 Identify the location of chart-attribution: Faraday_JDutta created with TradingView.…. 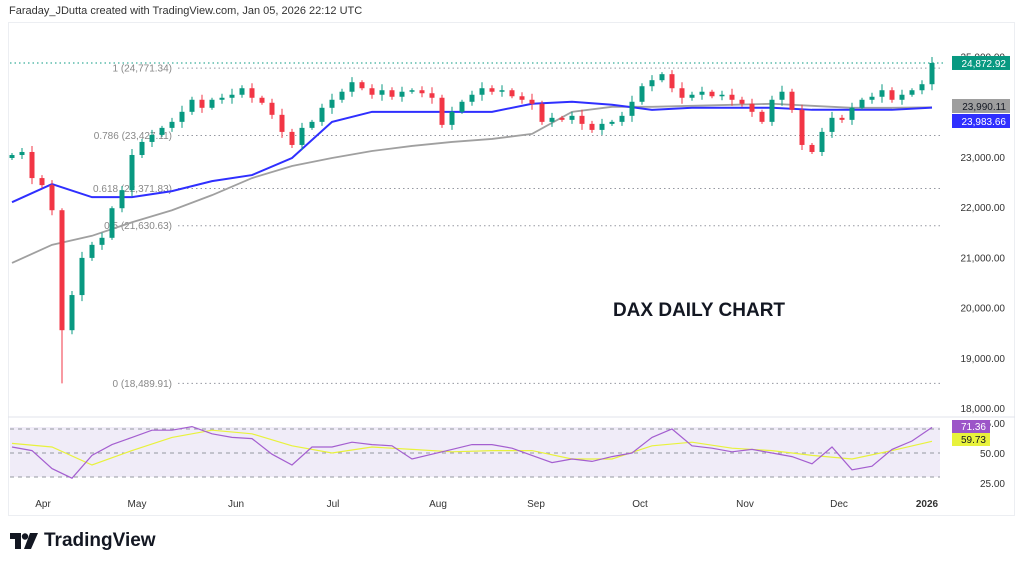
(186, 11).